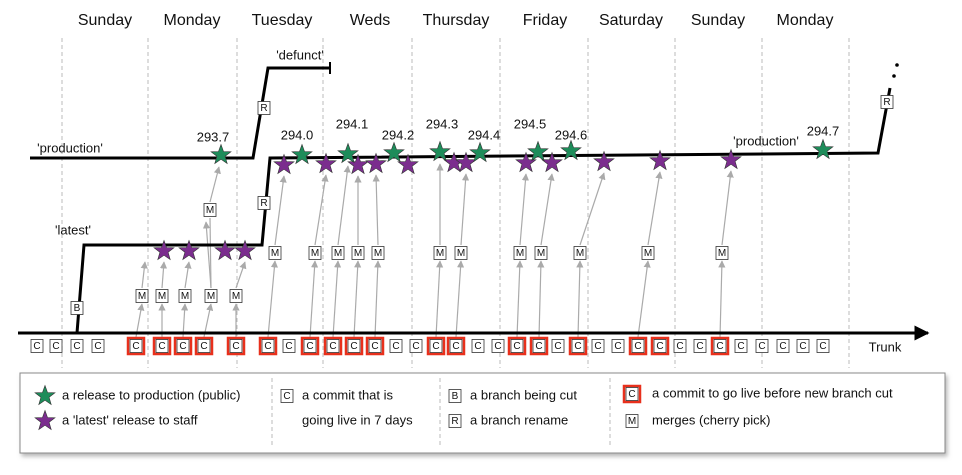 The image size is (962, 475). I want to click on legend-rename: R, so click(455, 421).